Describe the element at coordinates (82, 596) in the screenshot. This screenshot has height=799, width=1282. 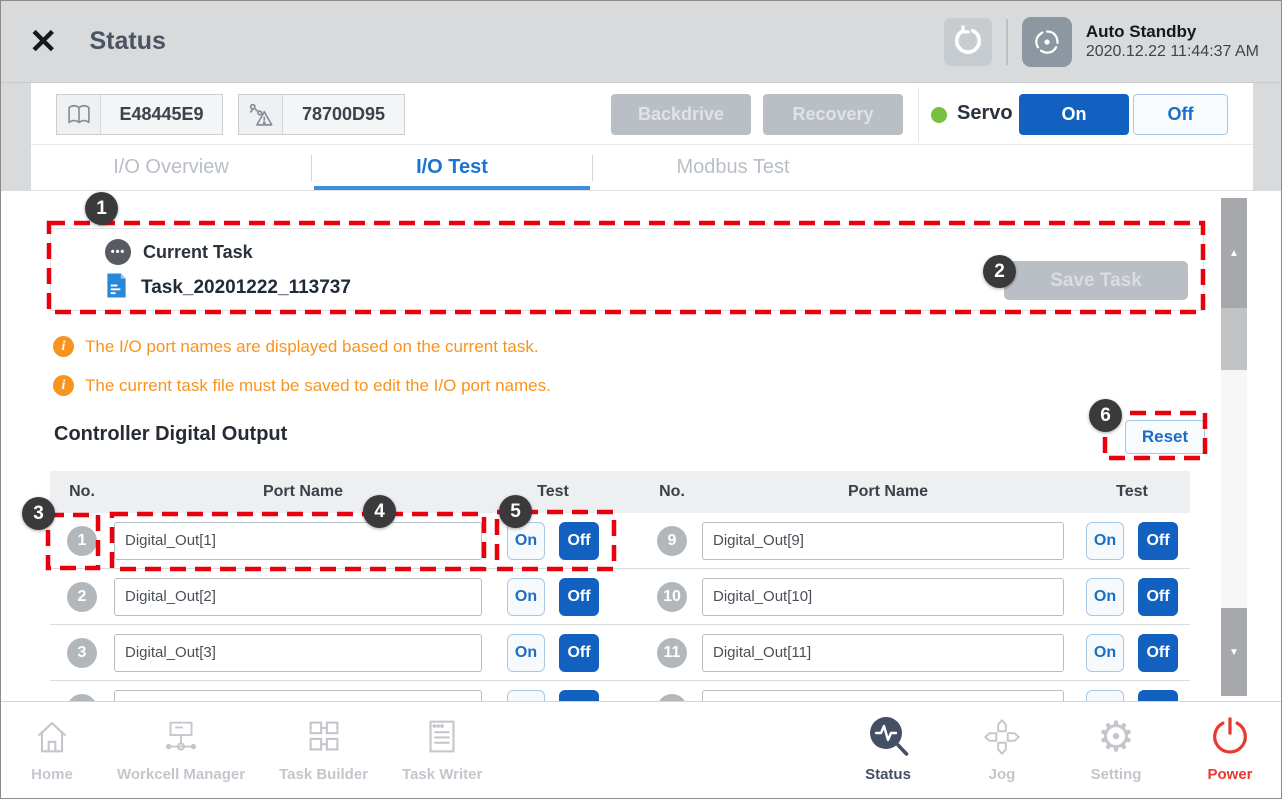
I see `row-number-badge: 2` at that location.